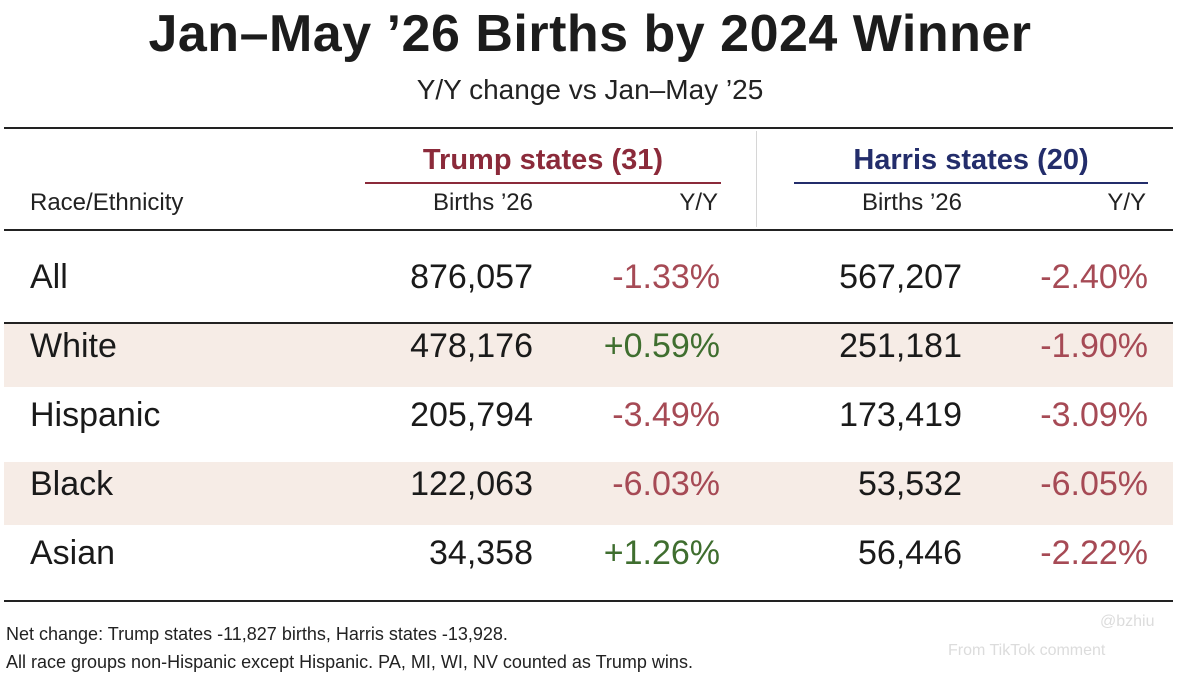 The height and width of the screenshot is (673, 1180). I want to click on trump-births-all: 876,057, so click(471, 277).